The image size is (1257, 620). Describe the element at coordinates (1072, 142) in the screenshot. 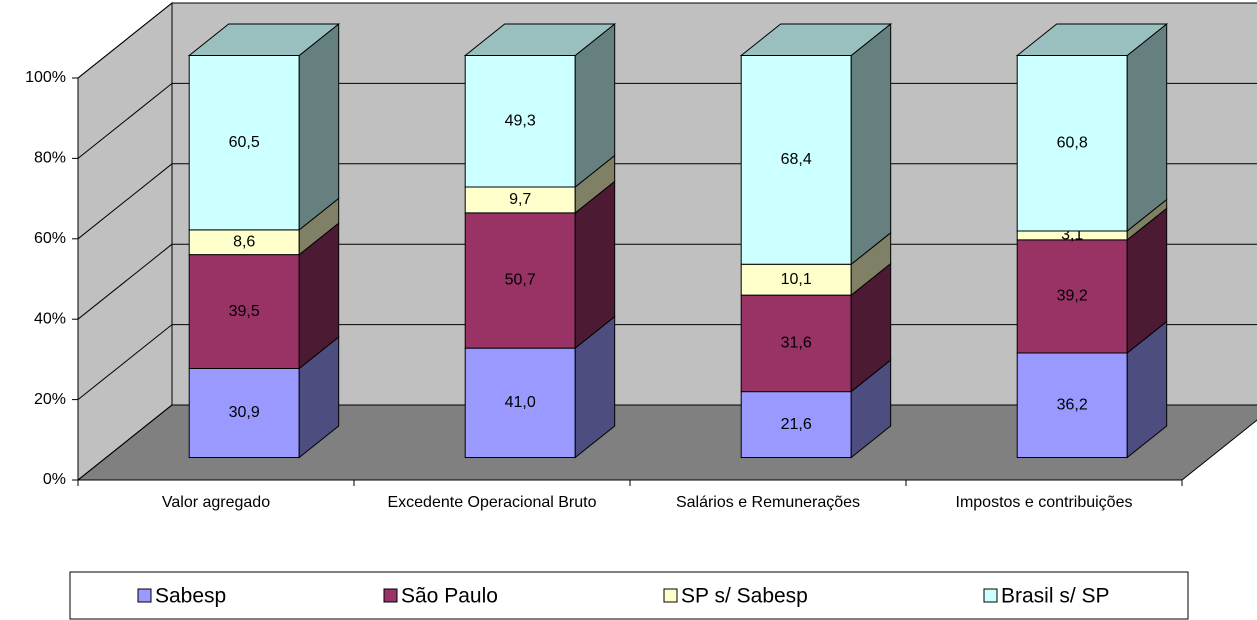

I see `data-label: 60,8` at that location.